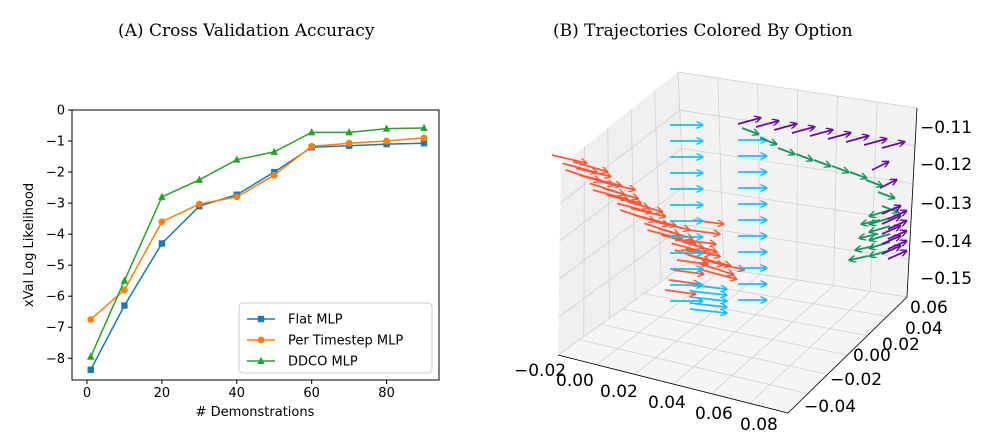 This screenshot has height=437, width=993. What do you see at coordinates (830, 407) in the screenshot?
I see `y-tick: −0.04` at bounding box center [830, 407].